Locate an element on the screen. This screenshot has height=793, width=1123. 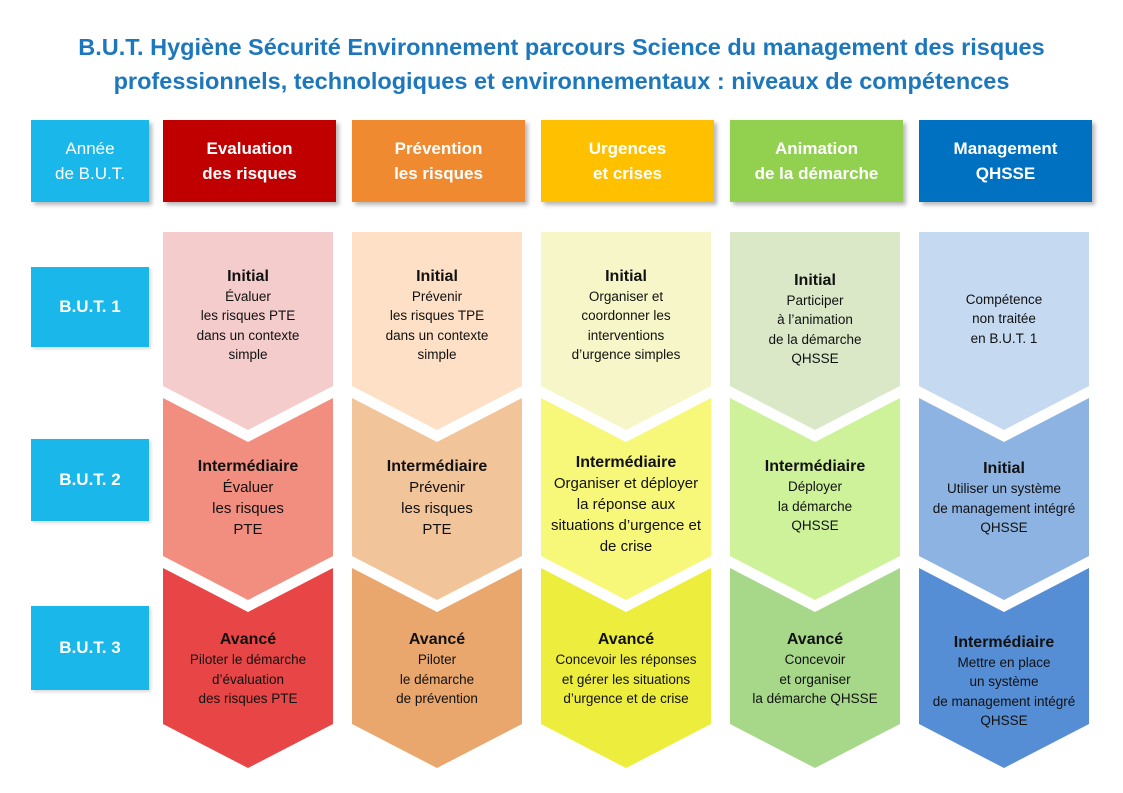
row-label-text: B.U.T. 3 is located at coordinates (90, 647).